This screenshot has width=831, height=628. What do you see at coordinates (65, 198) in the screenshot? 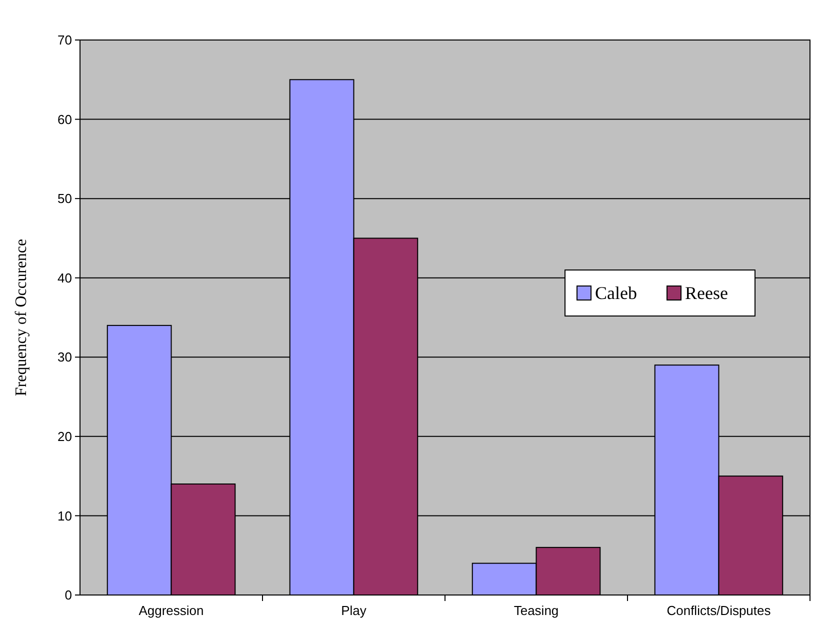
I see `y-tick-label: 50` at bounding box center [65, 198].